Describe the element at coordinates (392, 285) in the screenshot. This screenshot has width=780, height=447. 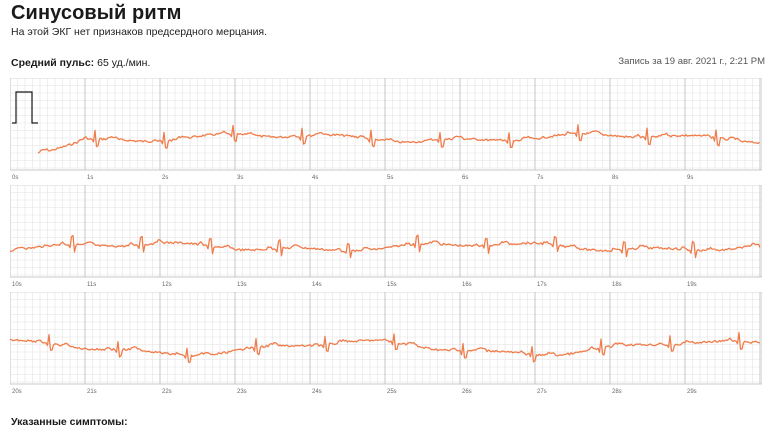
I see `time-tick-label: 15s` at that location.